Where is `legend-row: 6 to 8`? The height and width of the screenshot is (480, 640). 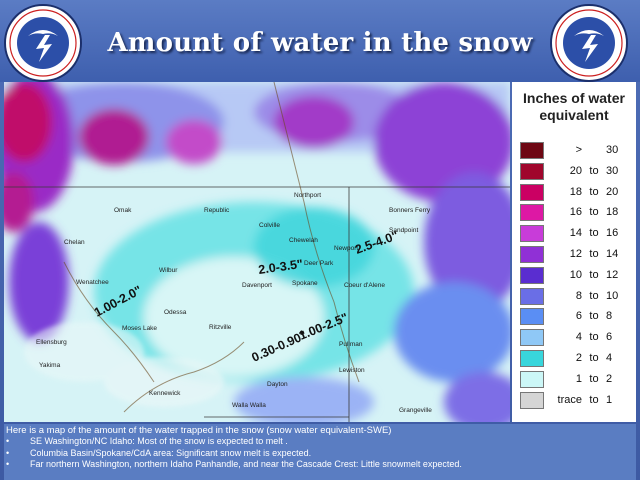 legend-row: 6 to 8 is located at coordinates (576, 316).